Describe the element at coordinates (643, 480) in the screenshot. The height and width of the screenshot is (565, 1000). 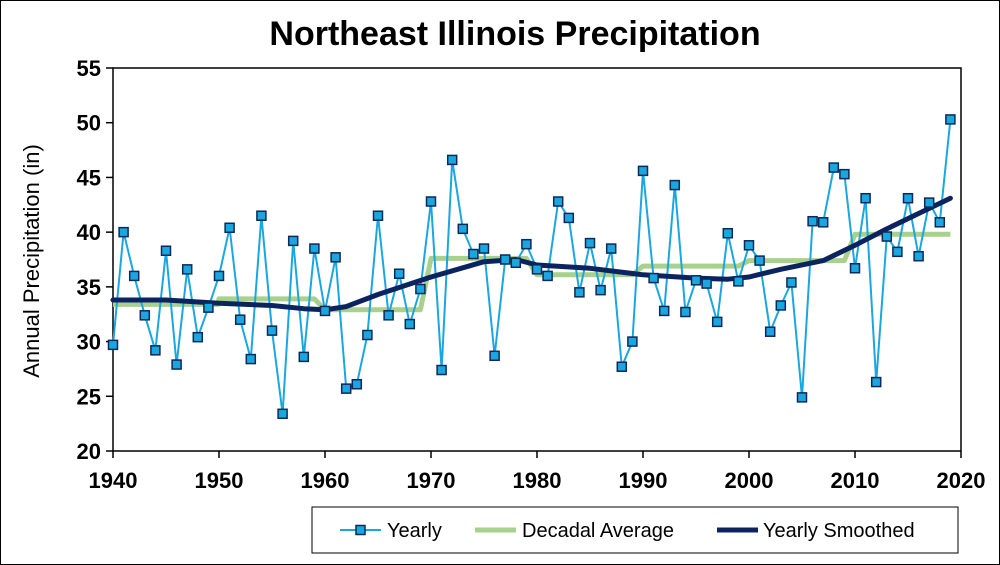
I see `x-tick-label: 1990` at that location.